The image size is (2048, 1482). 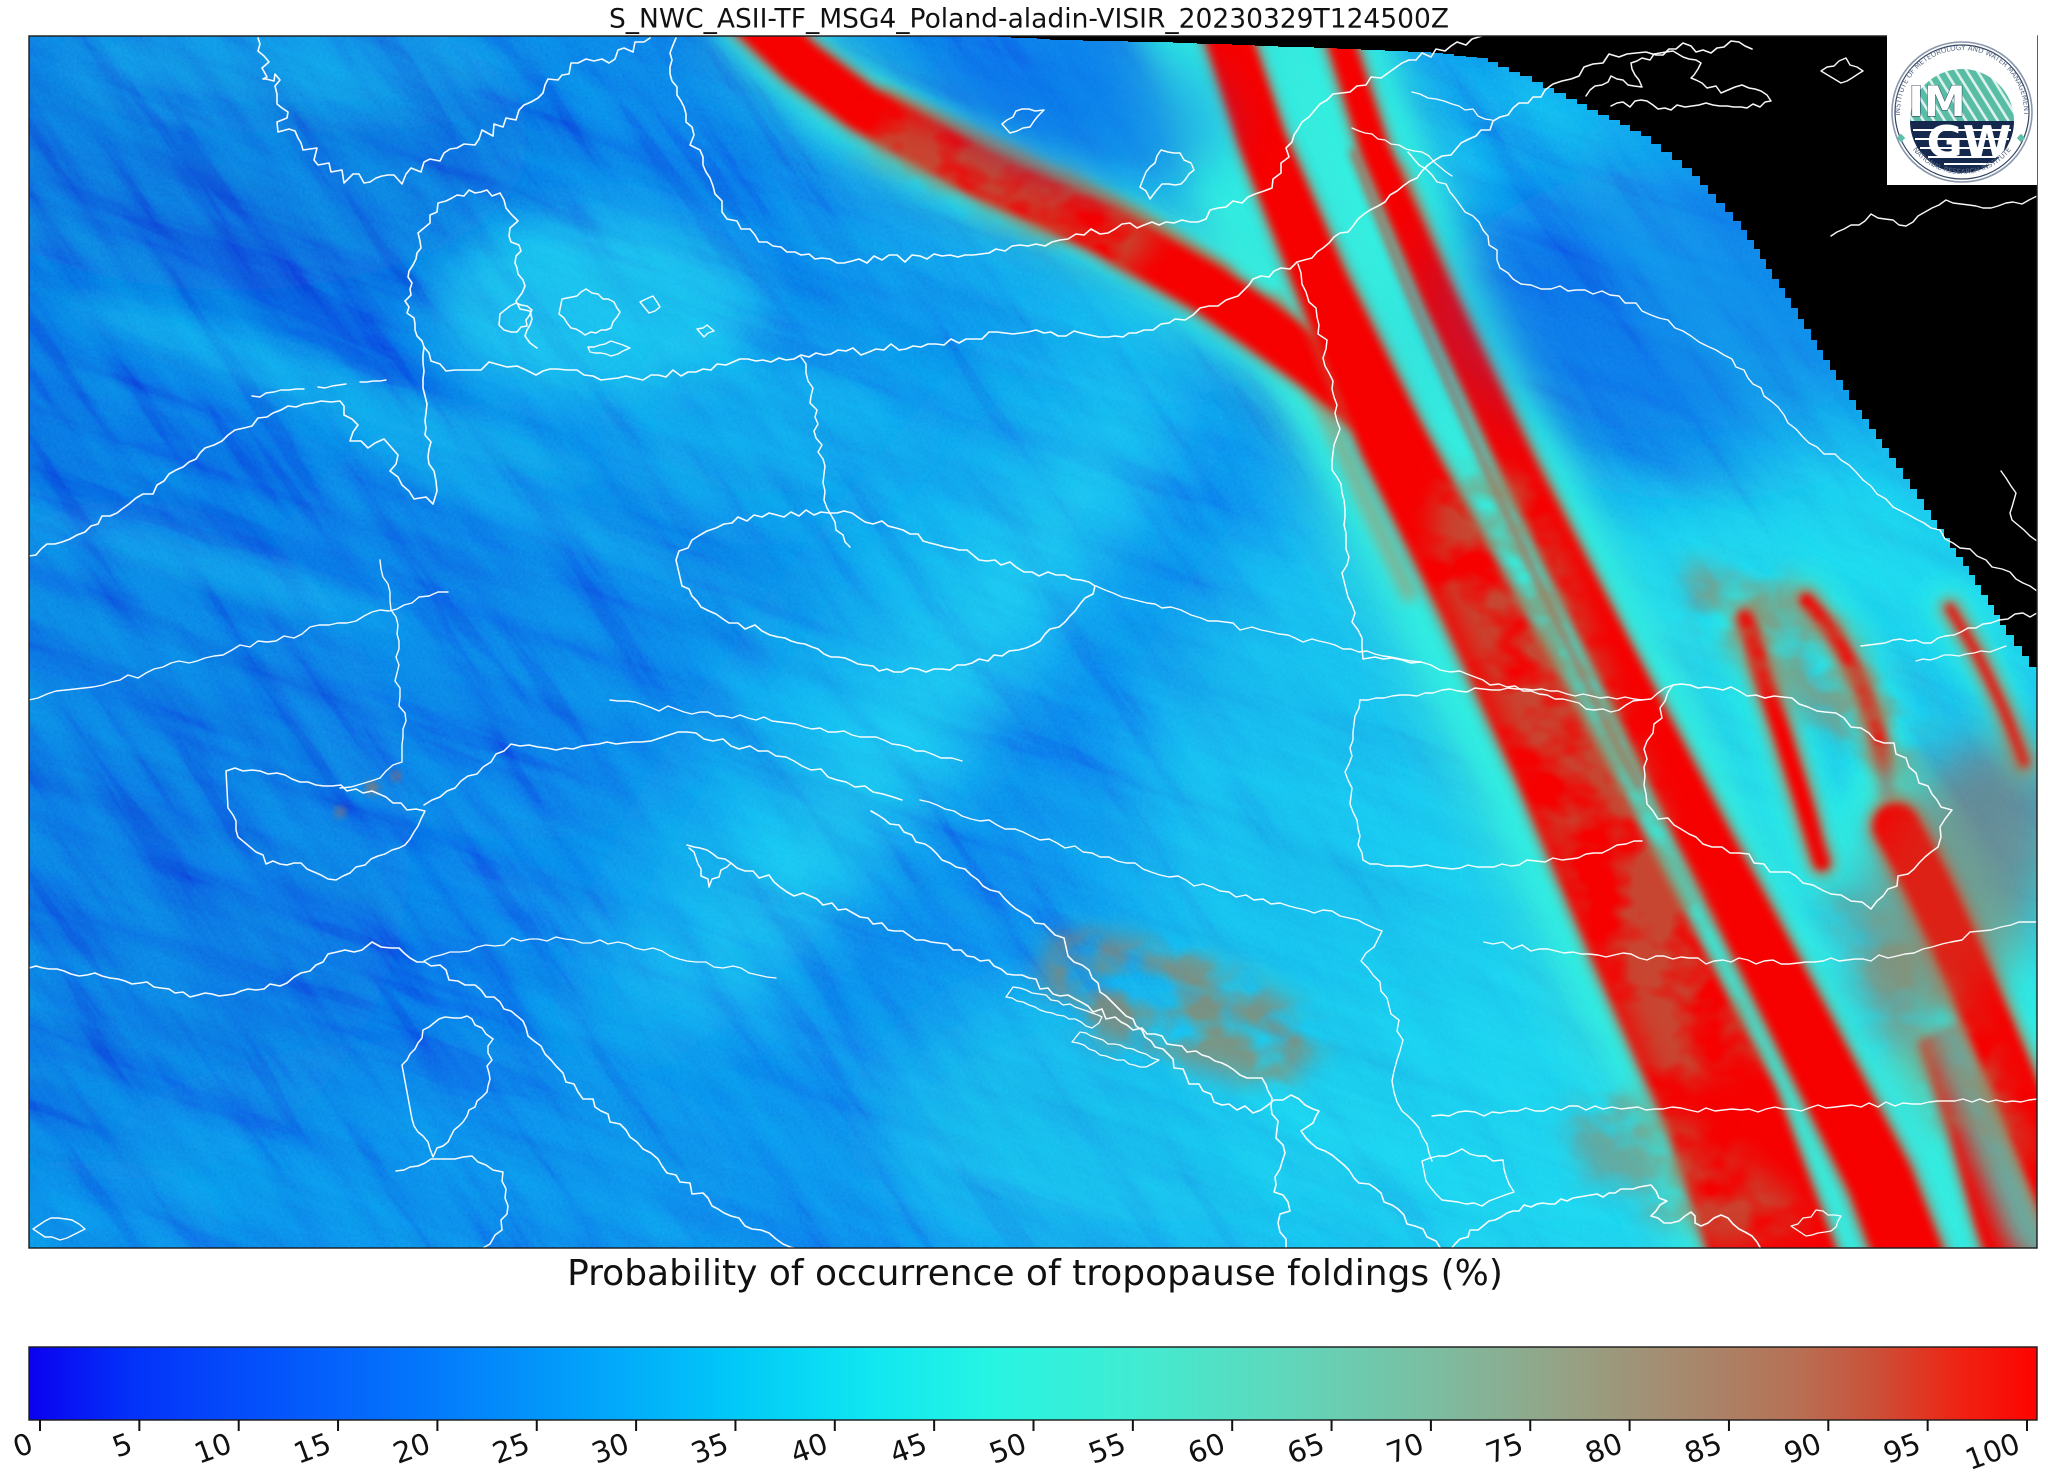 What do you see at coordinates (411, 1448) in the screenshot?
I see `colorbar-tick-label: 20` at bounding box center [411, 1448].